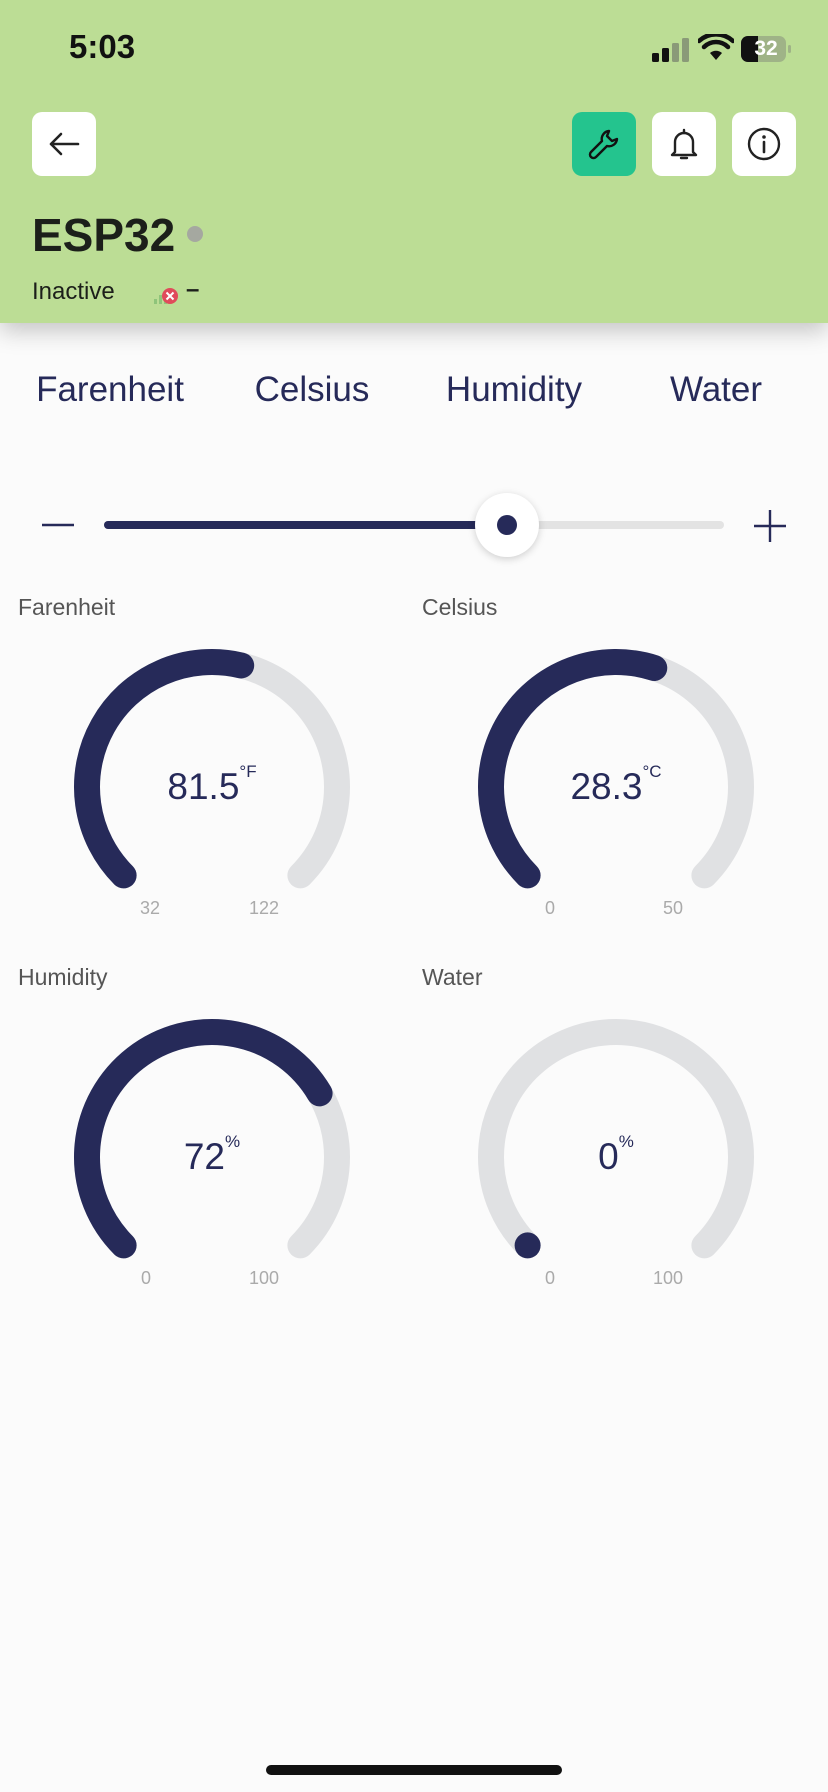 This screenshot has height=1792, width=828. I want to click on gauge-water, so click(616, 1139).